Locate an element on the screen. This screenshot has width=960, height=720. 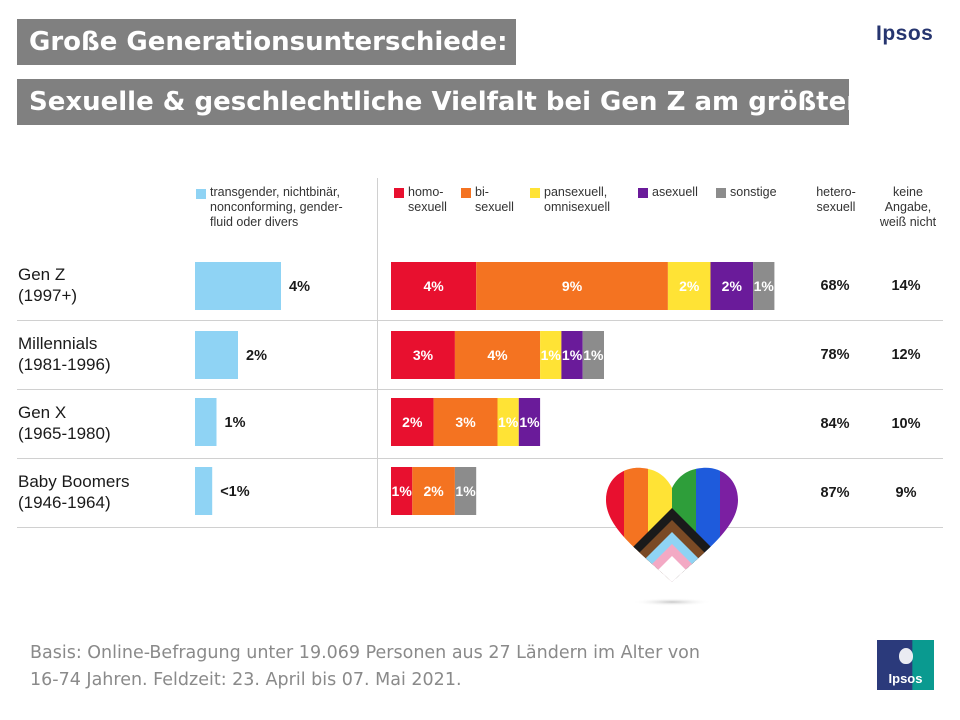
brand-logo-text: Ipsos is located at coordinates (905, 33).